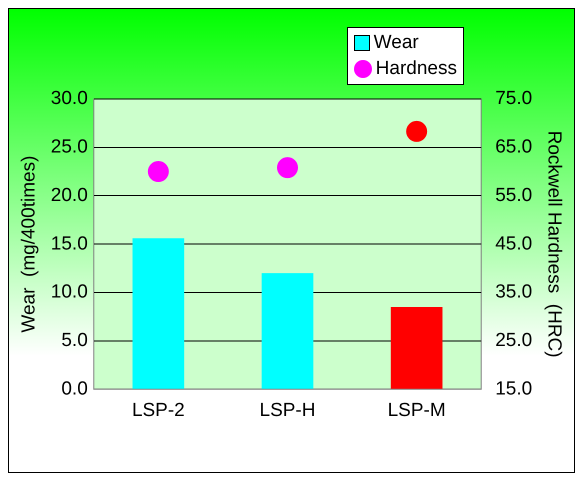 The image size is (583, 481). I want to click on y-tick-label: 20.0, so click(69, 195).